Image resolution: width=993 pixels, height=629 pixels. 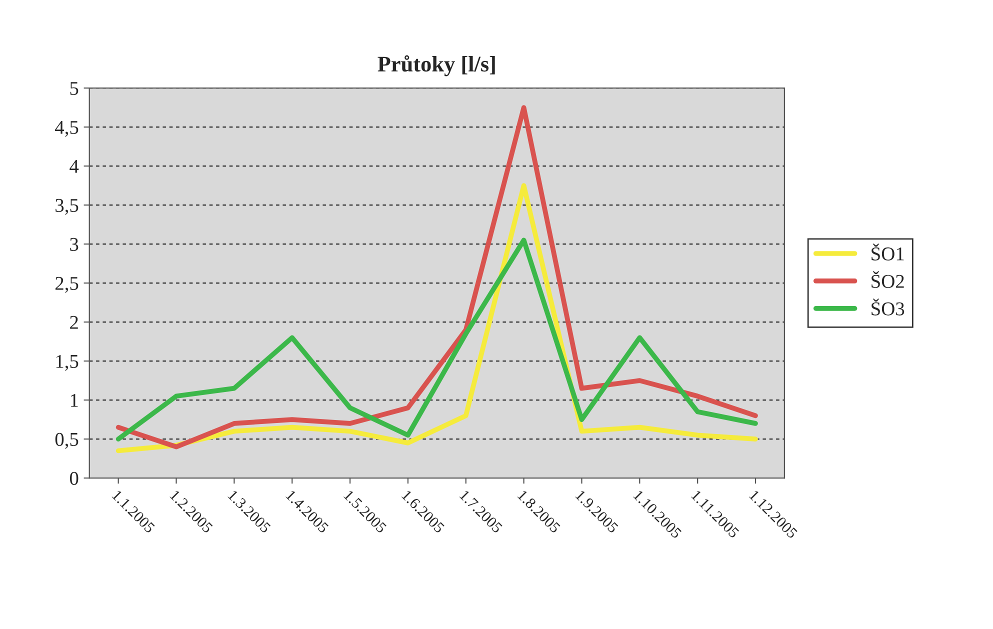 I want to click on y-tick-label: 1,5, so click(x=67, y=362).